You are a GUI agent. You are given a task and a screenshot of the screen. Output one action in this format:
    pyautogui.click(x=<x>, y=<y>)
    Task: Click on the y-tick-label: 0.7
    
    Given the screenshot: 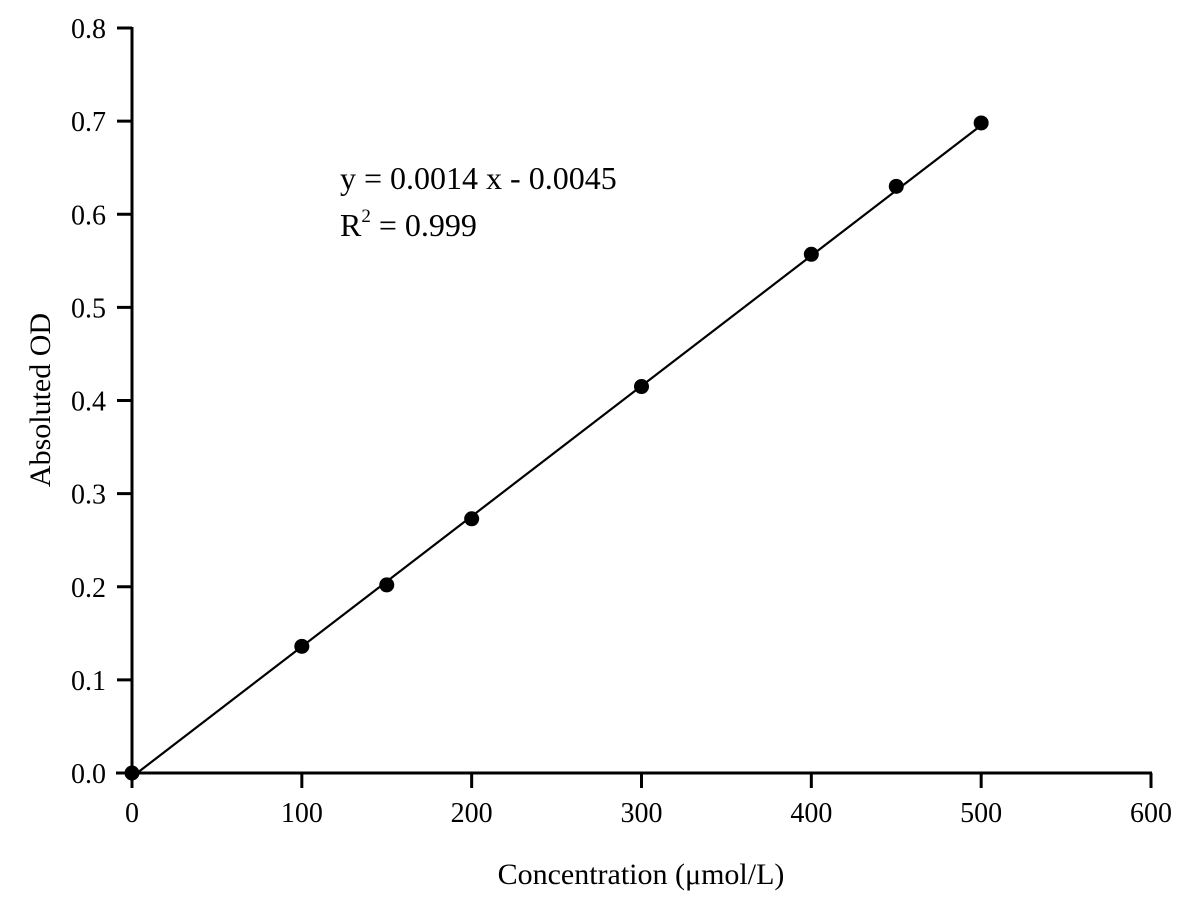 What is the action you would take?
    pyautogui.click(x=88, y=122)
    